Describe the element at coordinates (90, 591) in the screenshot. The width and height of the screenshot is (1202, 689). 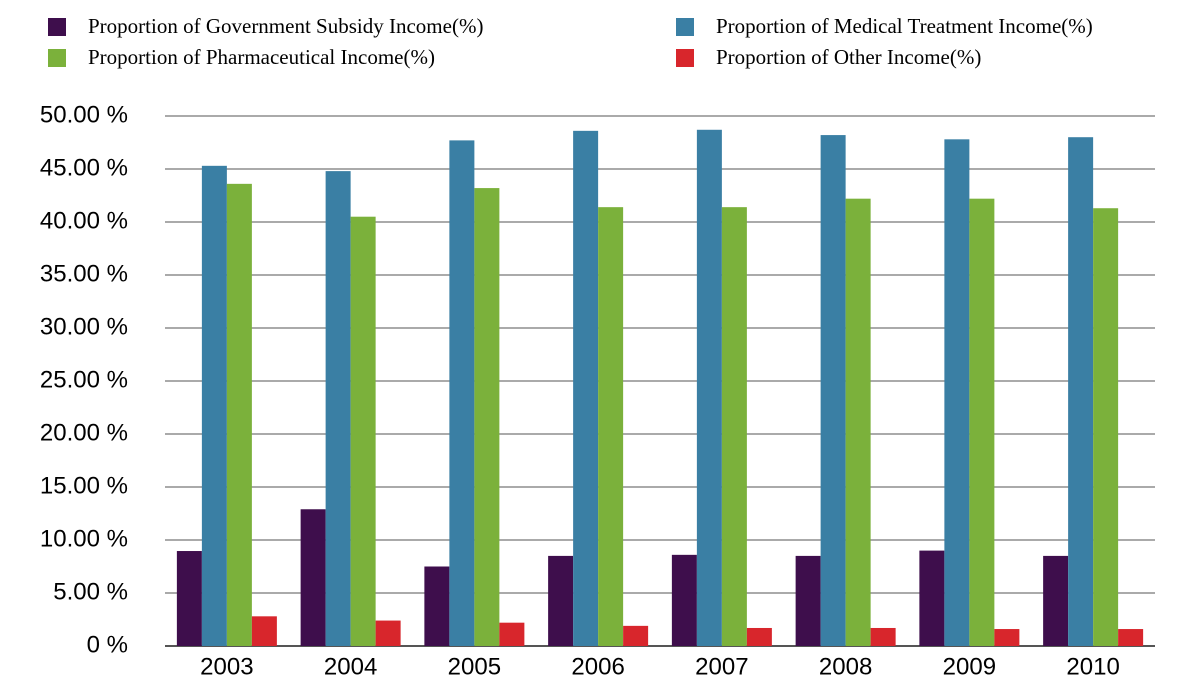
I see `y-tick-label: 5.00 %` at that location.